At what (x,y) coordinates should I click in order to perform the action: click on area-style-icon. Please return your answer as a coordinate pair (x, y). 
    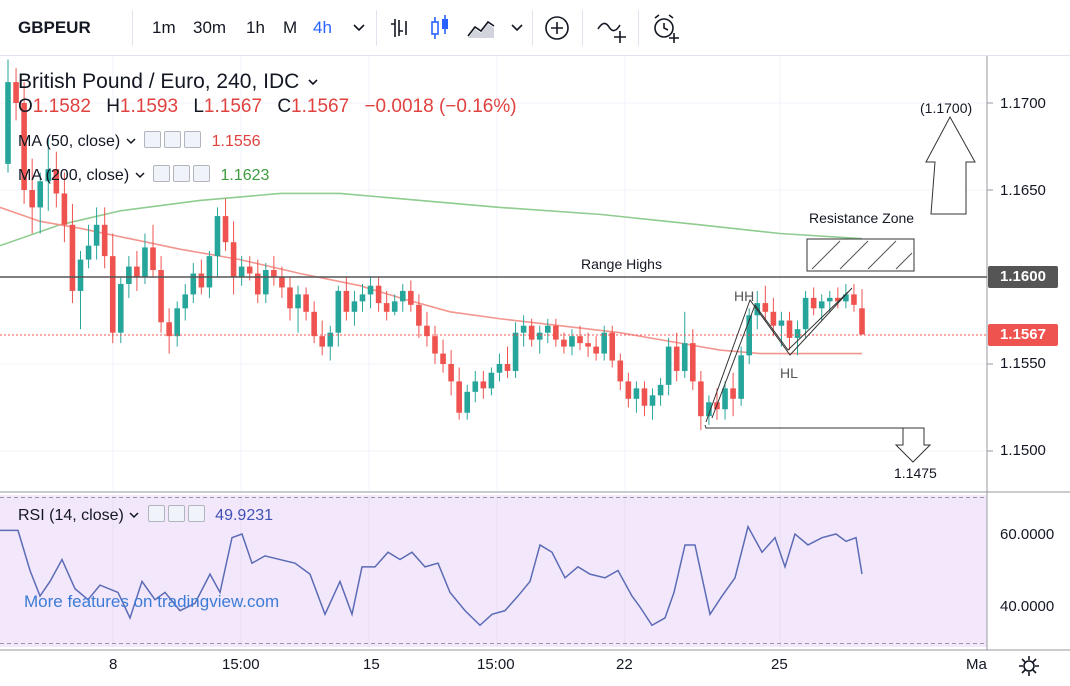
    Looking at the image, I should click on (481, 28).